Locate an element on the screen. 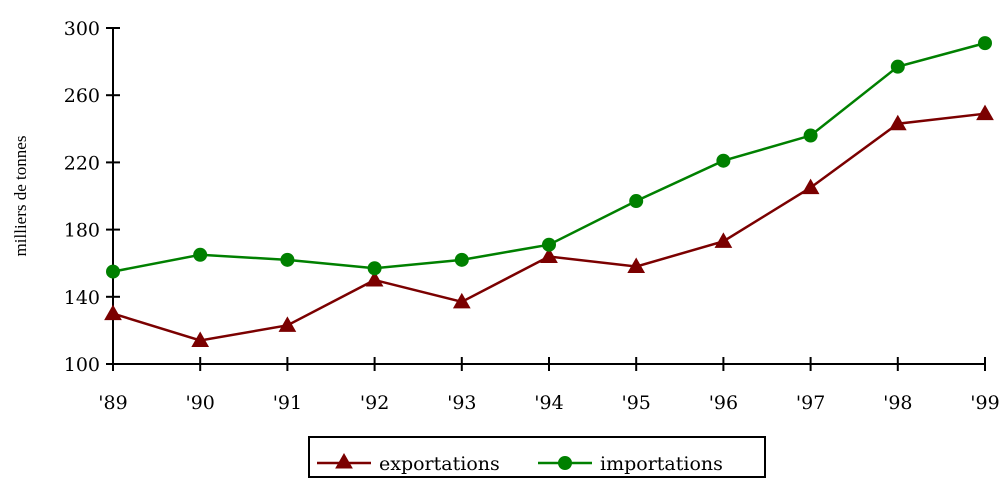 The width and height of the screenshot is (1004, 479). x-tick-label: '98 is located at coordinates (897, 403).